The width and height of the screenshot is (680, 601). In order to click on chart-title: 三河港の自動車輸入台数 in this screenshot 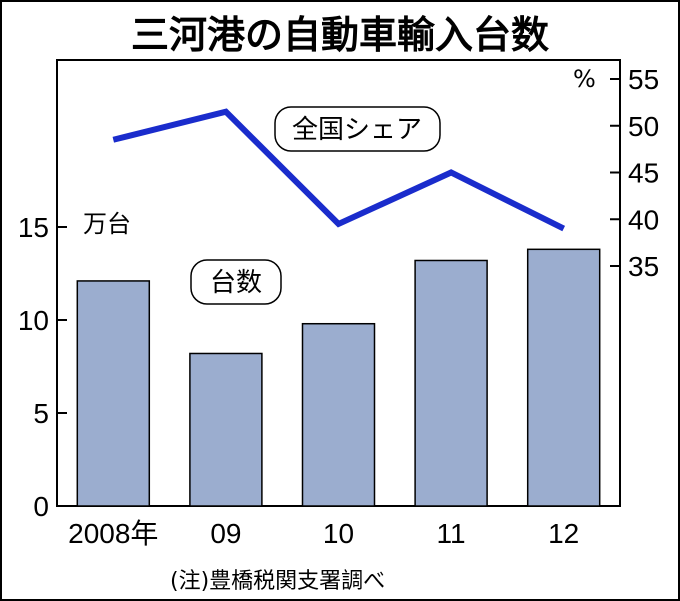, I will do `click(340, 35)`.